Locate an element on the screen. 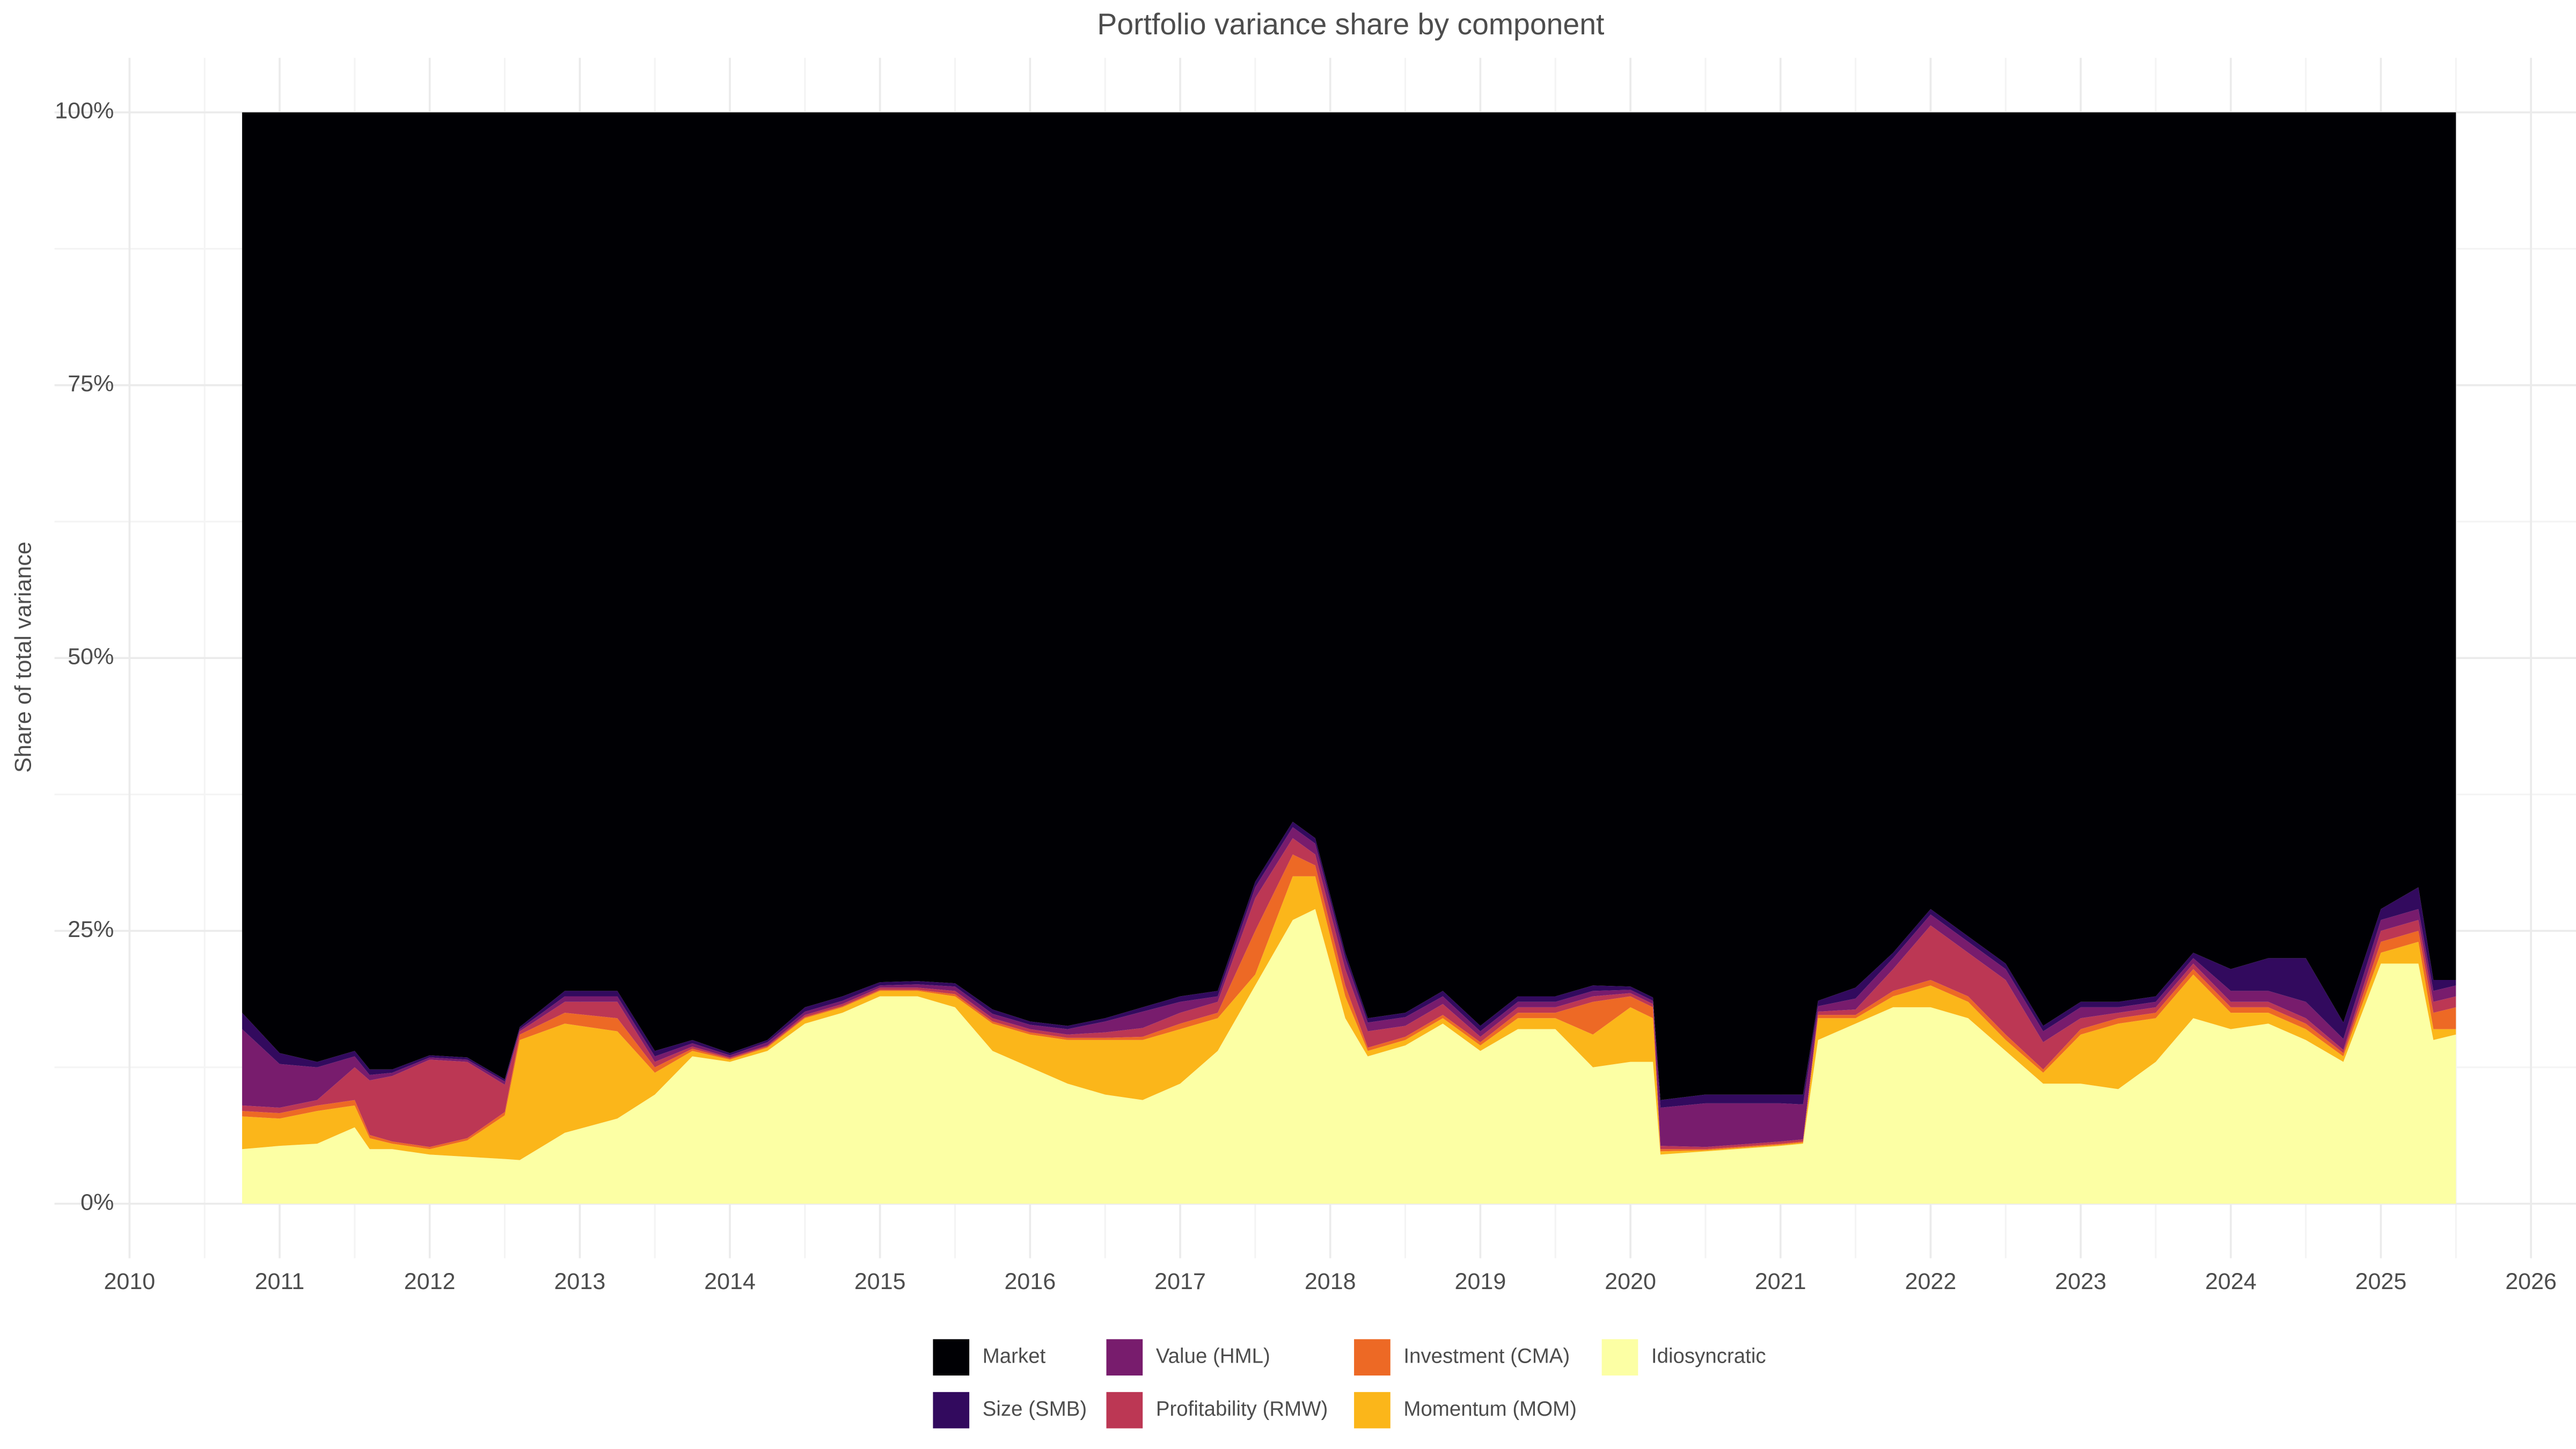 The height and width of the screenshot is (1449, 2576). legend-label: Investment (CMA) is located at coordinates (1486, 1355).